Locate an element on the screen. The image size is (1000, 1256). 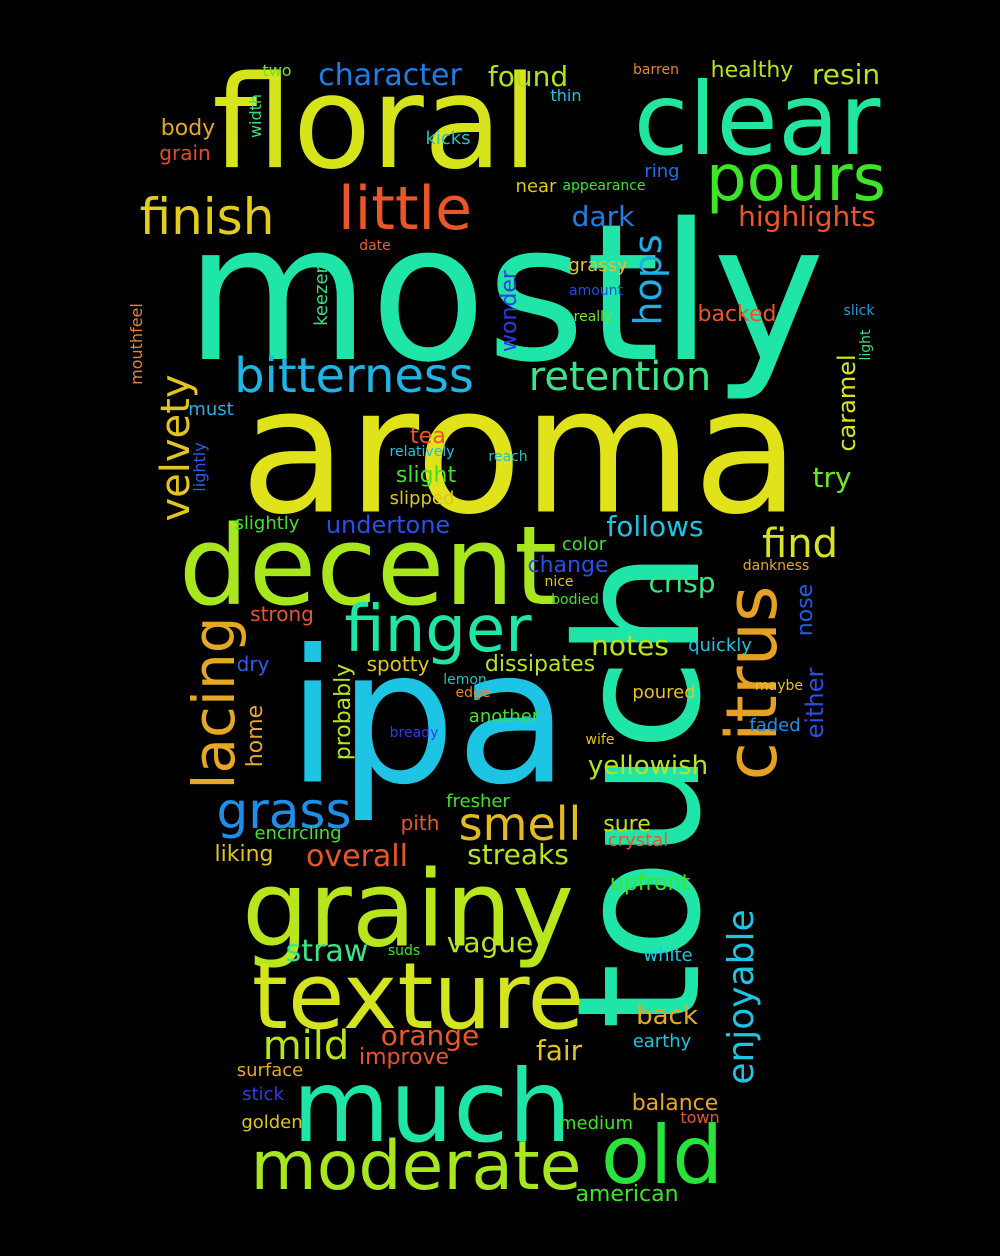
cloud-word: date is located at coordinates (375, 246).